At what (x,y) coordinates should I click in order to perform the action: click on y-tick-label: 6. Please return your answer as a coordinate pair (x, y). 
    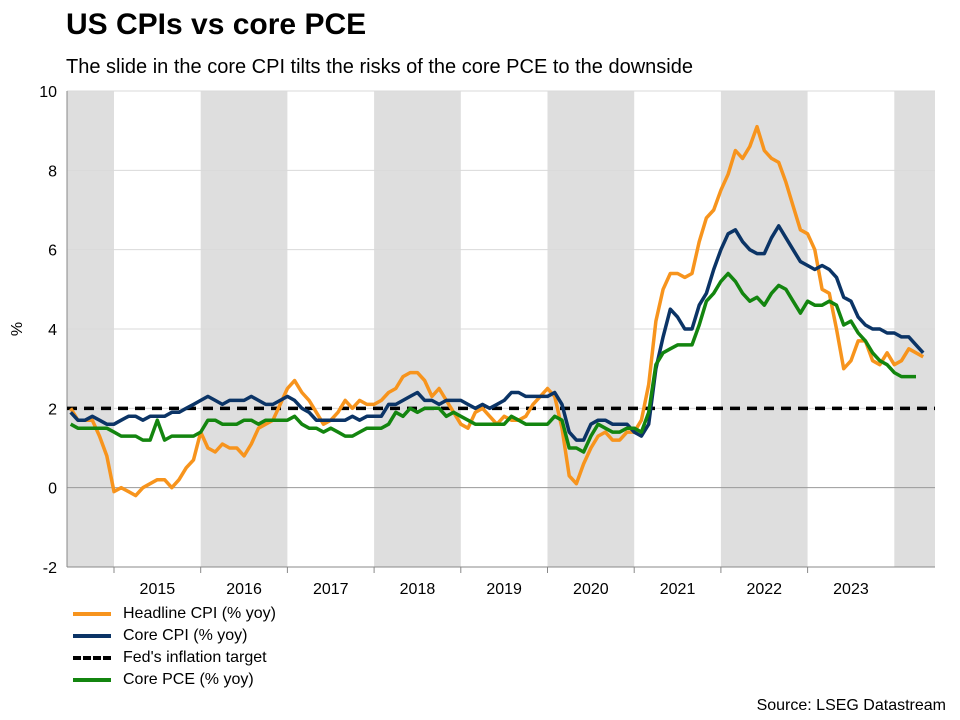
    Looking at the image, I should click on (52, 251).